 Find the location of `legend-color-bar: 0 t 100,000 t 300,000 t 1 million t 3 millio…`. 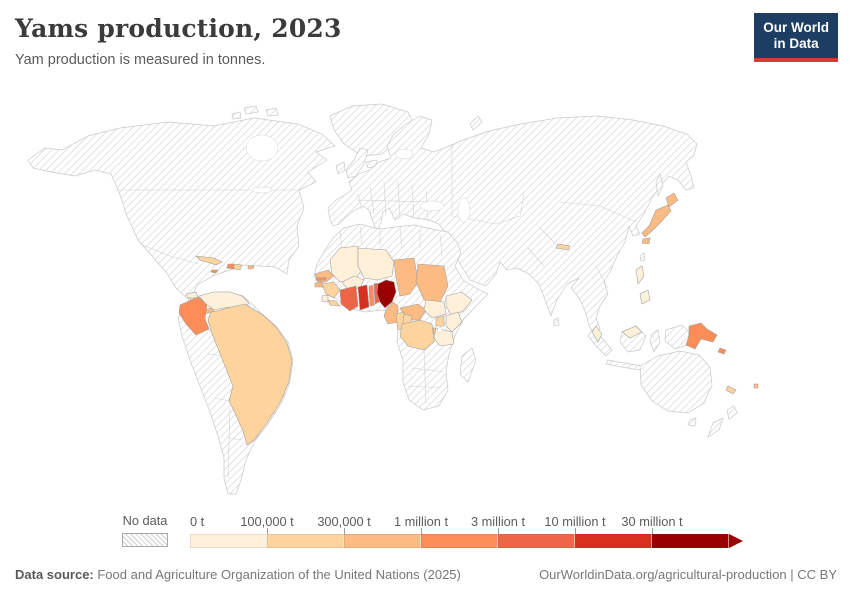

legend-color-bar: 0 t 100,000 t 300,000 t 1 million t 3 millio… is located at coordinates (466, 531).